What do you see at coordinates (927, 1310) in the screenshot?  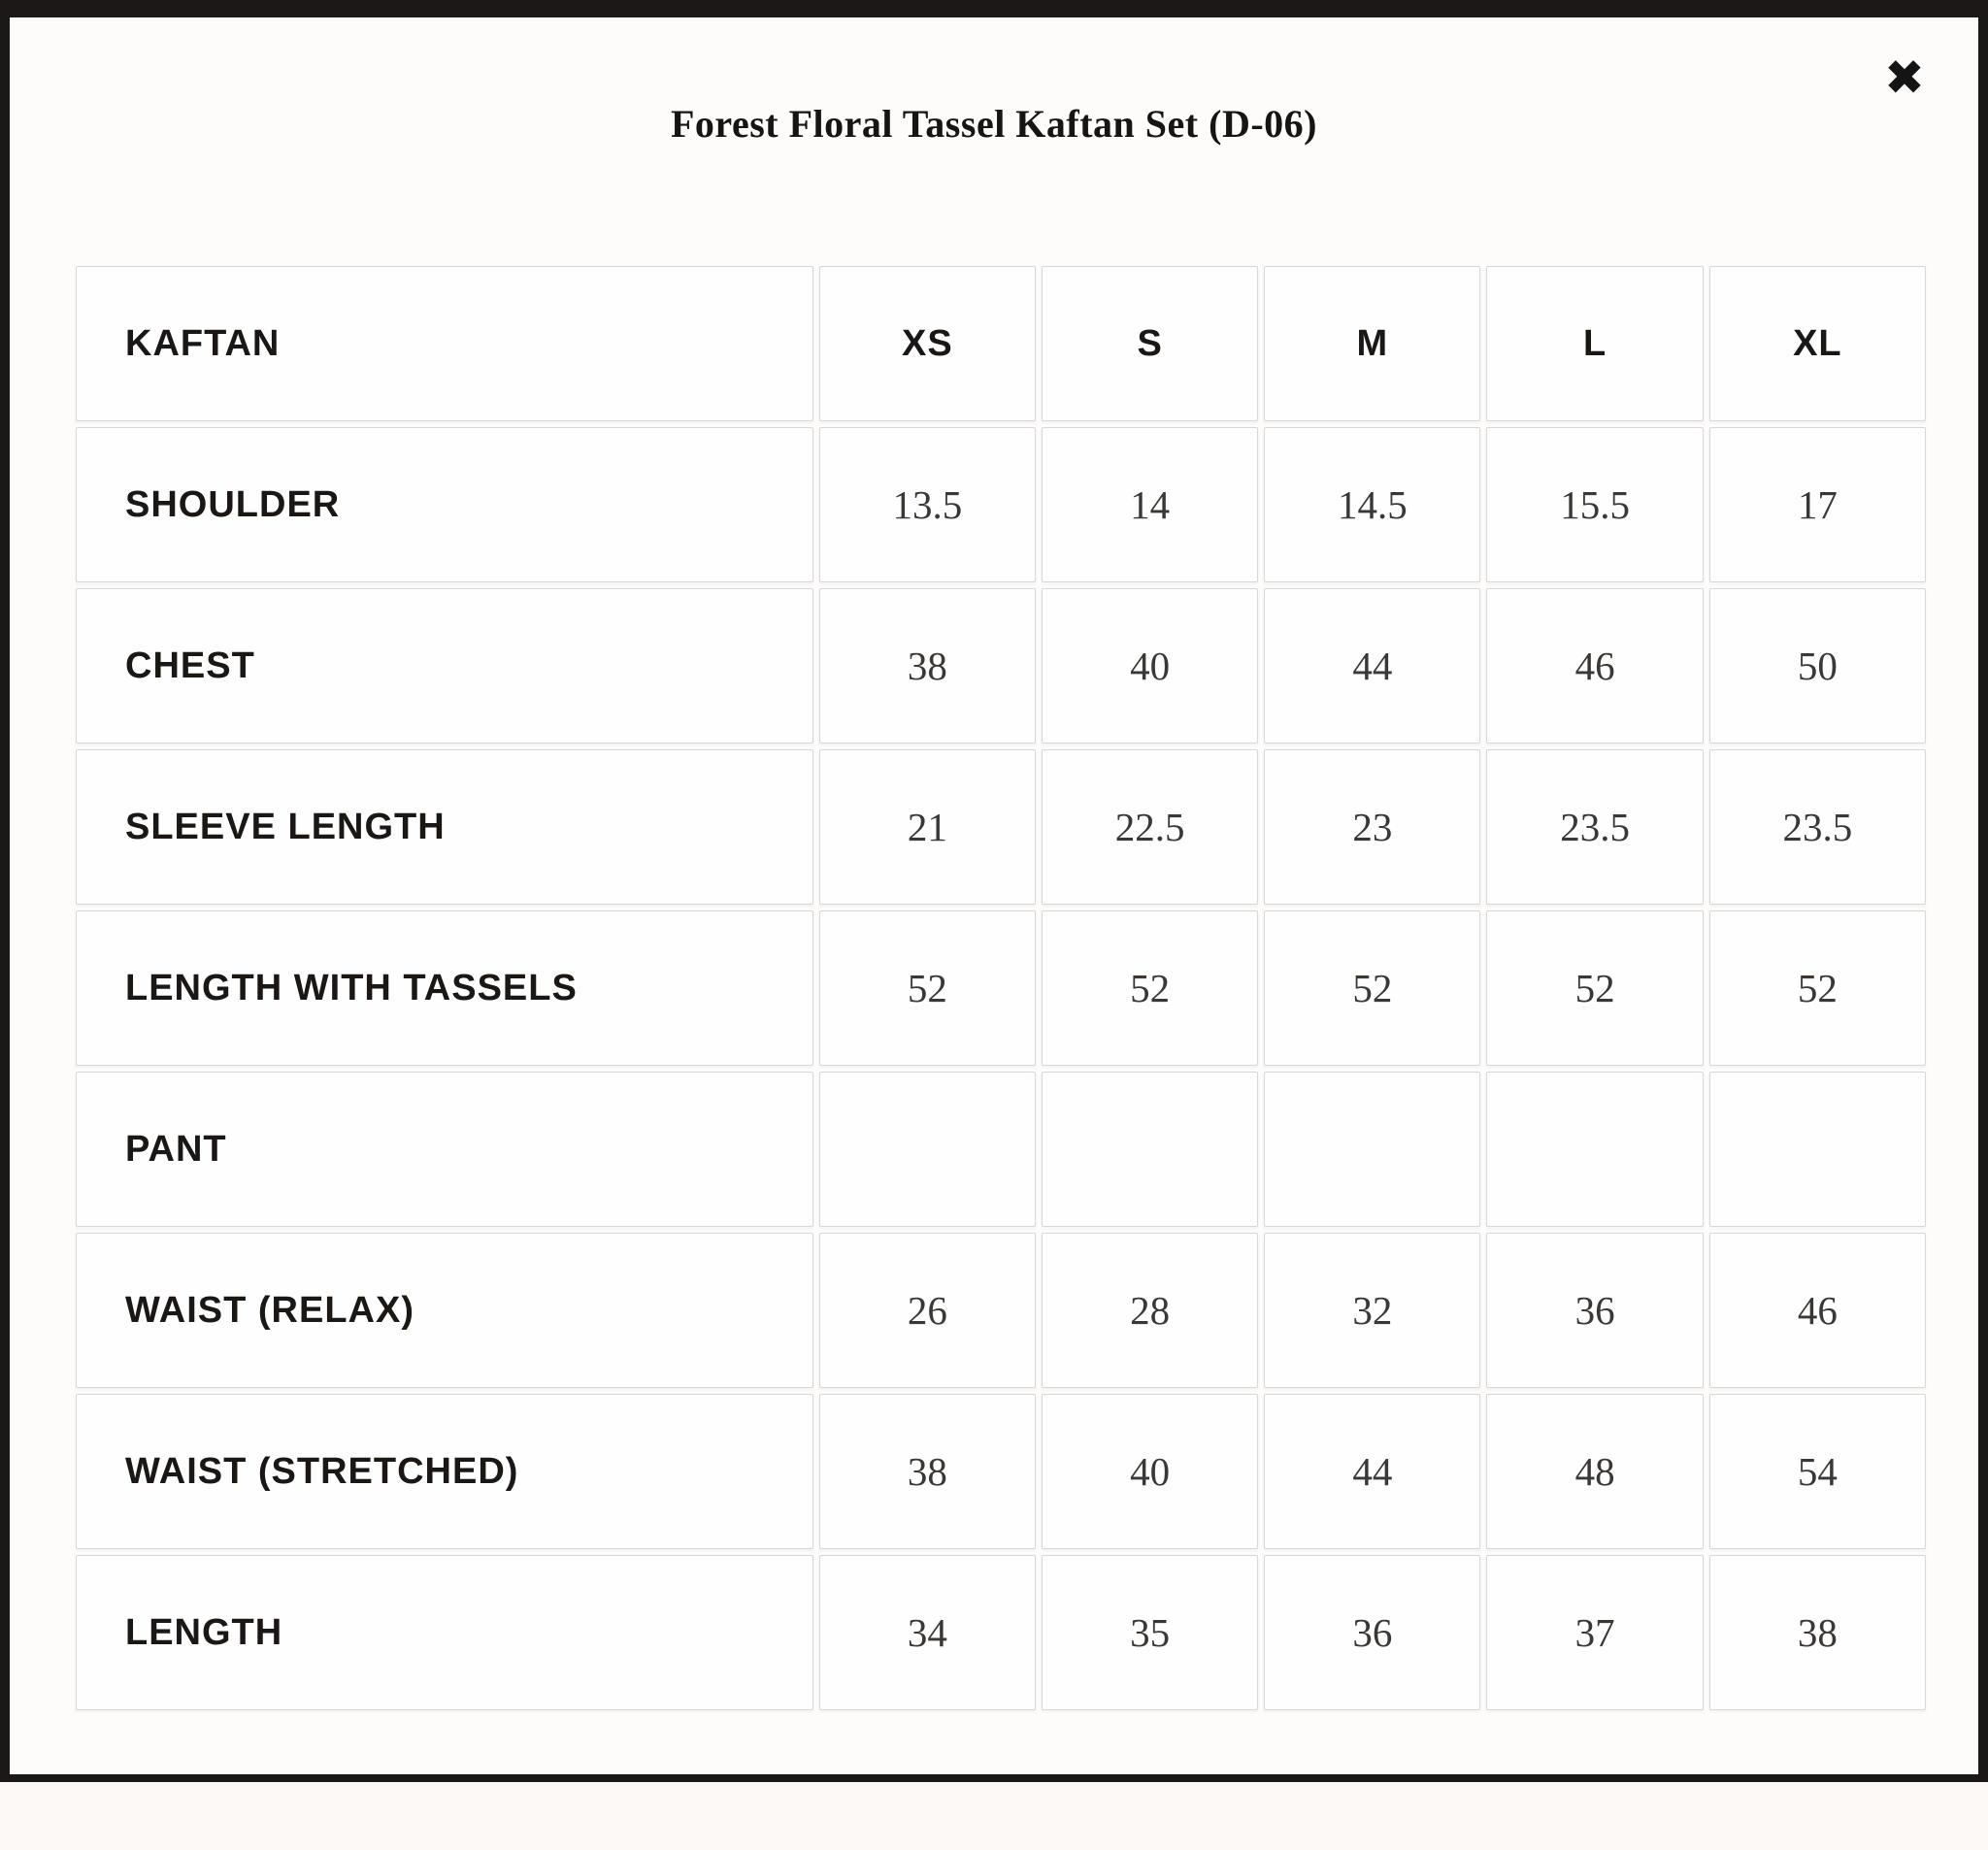 I see `measurement-value: 26` at bounding box center [927, 1310].